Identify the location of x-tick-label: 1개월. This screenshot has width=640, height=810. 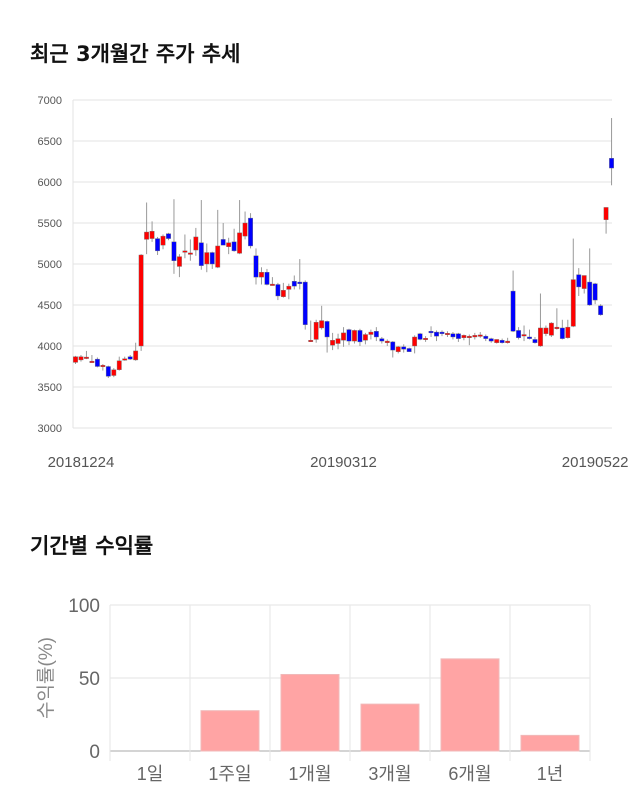
(309, 774).